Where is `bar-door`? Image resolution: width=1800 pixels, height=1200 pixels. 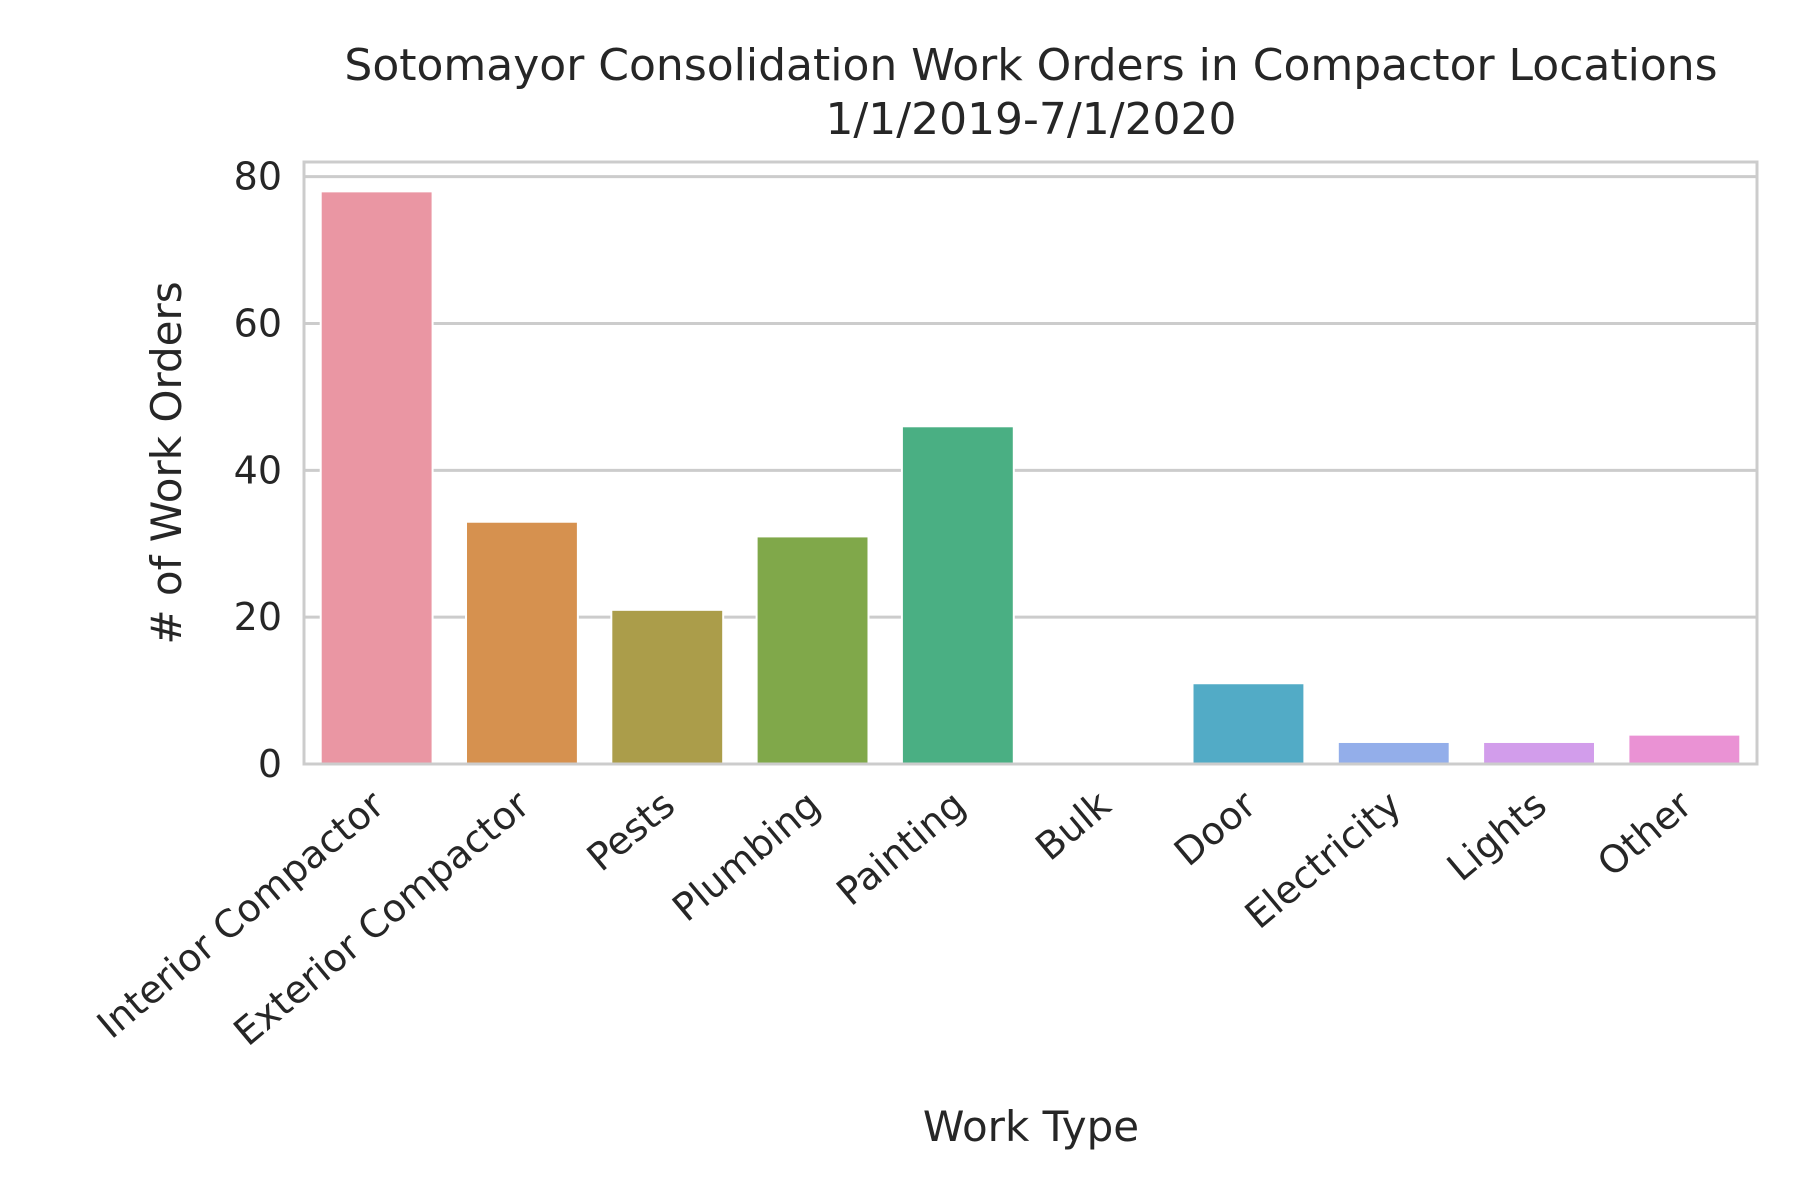
bar-door is located at coordinates (1248, 723).